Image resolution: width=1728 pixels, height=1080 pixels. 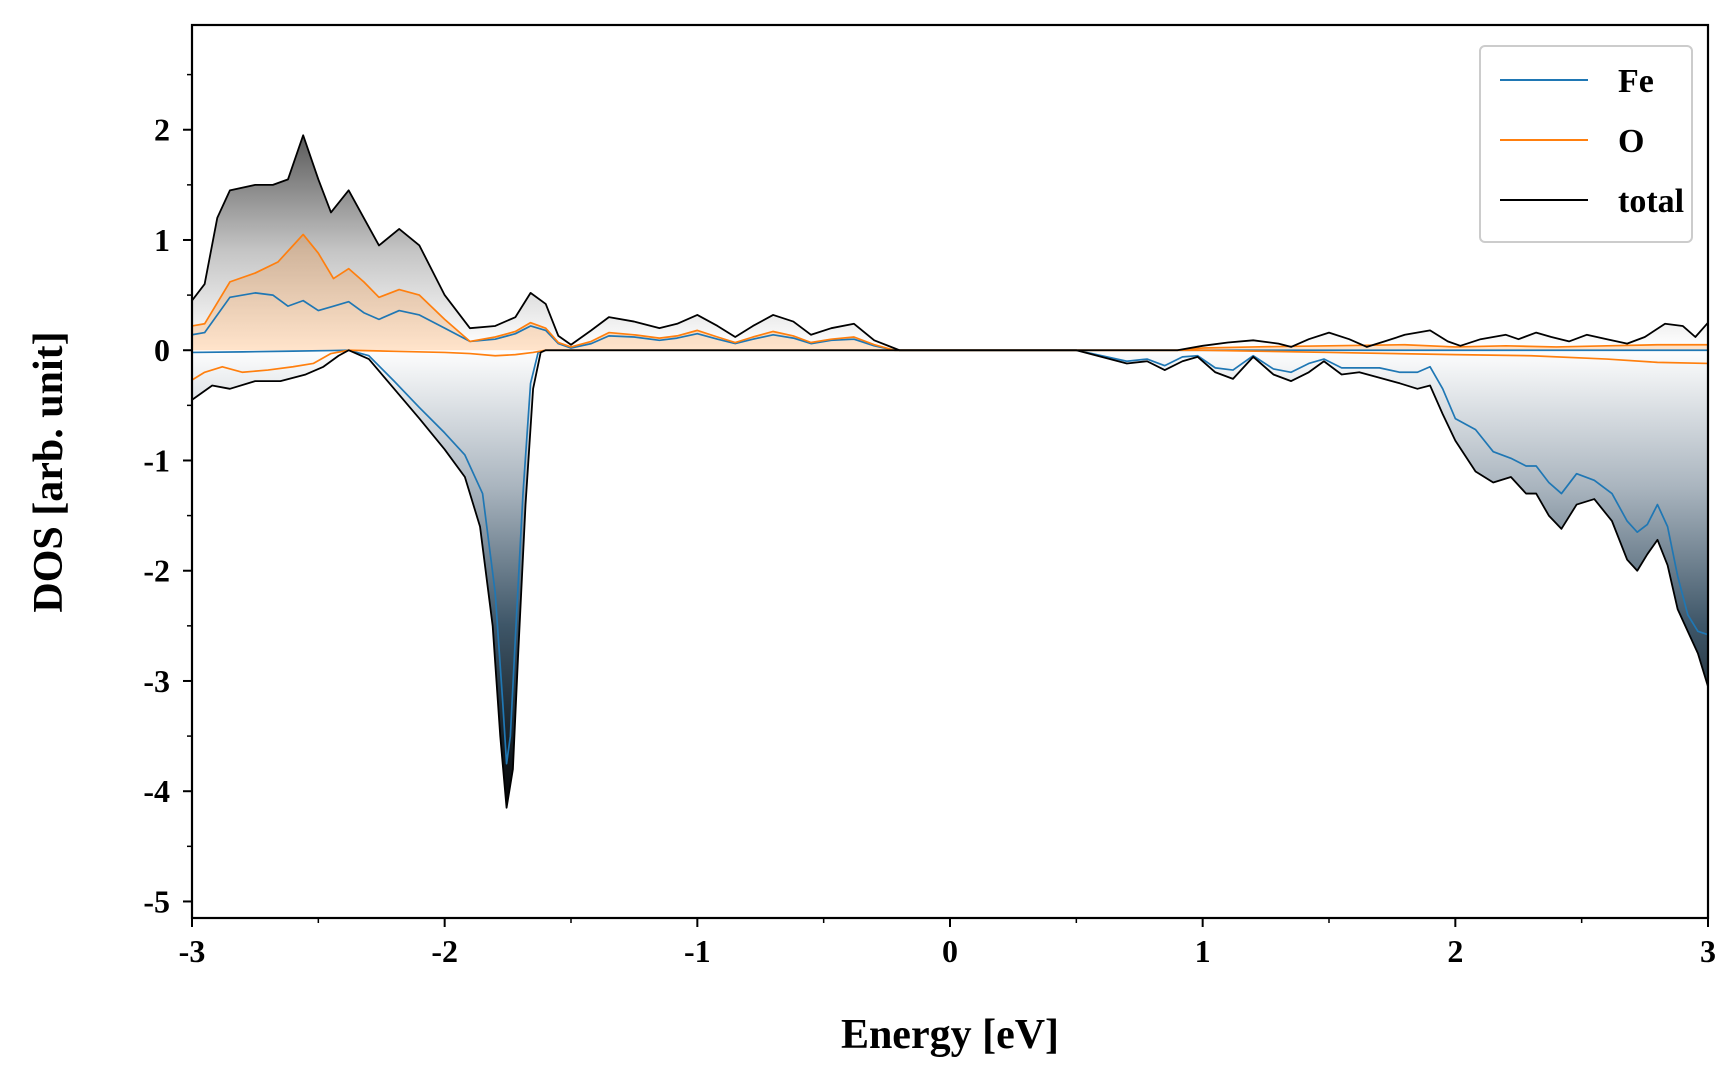 I want to click on fill-o-tint, so click(x=950, y=292).